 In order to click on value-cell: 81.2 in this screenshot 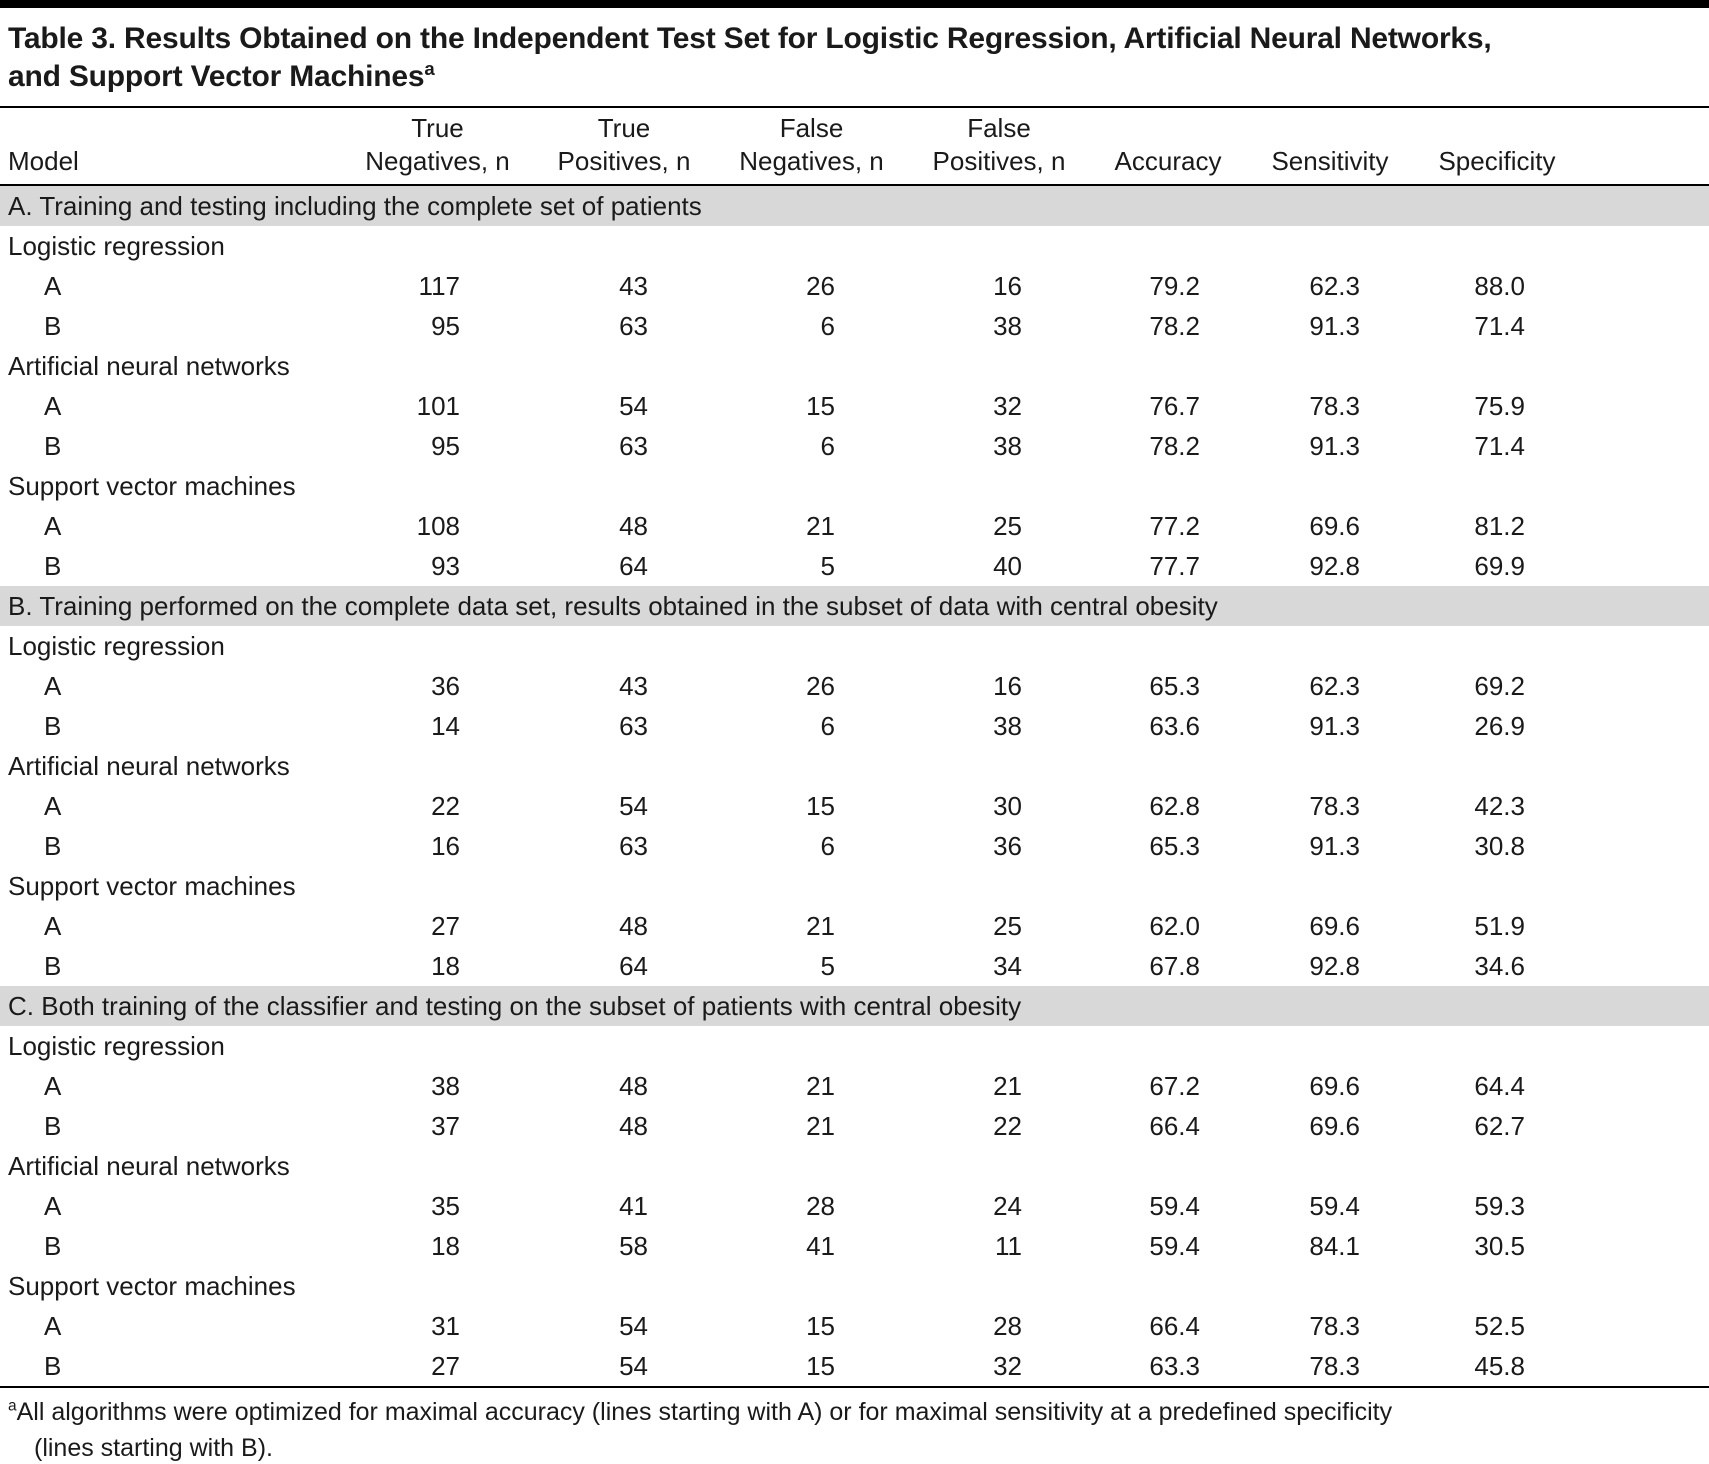, I will do `click(1499, 526)`.